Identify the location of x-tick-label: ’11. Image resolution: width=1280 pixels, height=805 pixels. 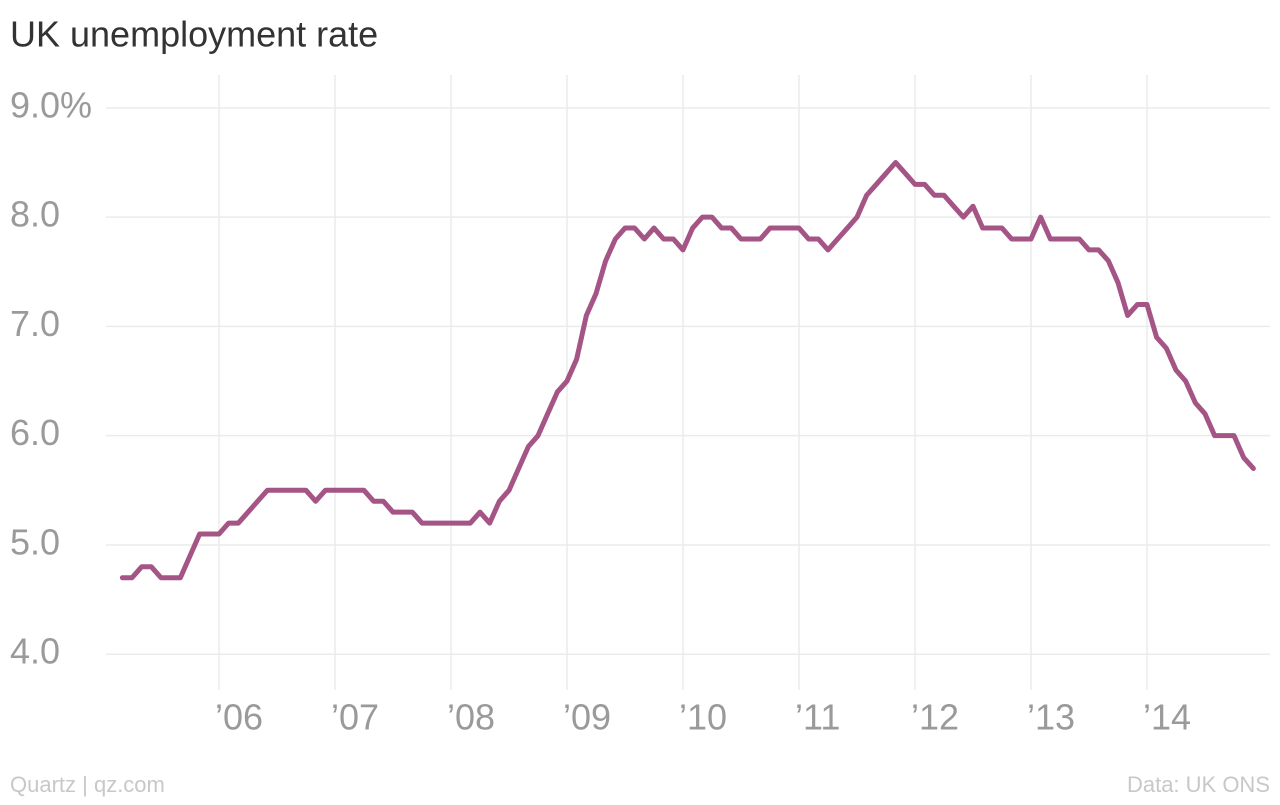
(817, 717).